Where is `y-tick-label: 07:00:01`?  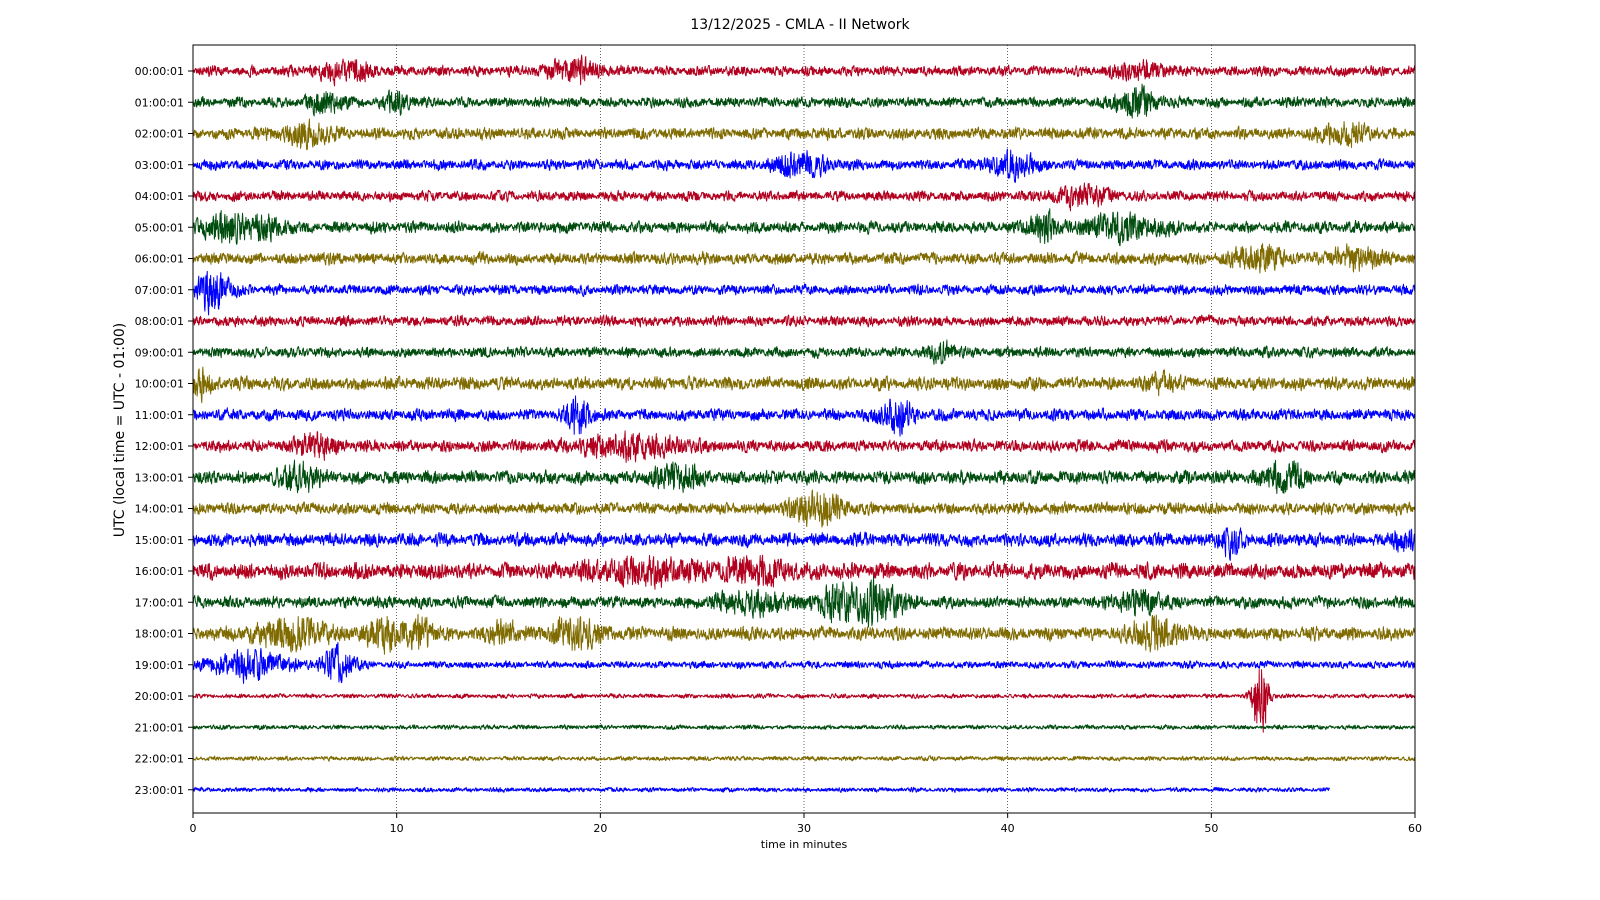 y-tick-label: 07:00:01 is located at coordinates (159, 290).